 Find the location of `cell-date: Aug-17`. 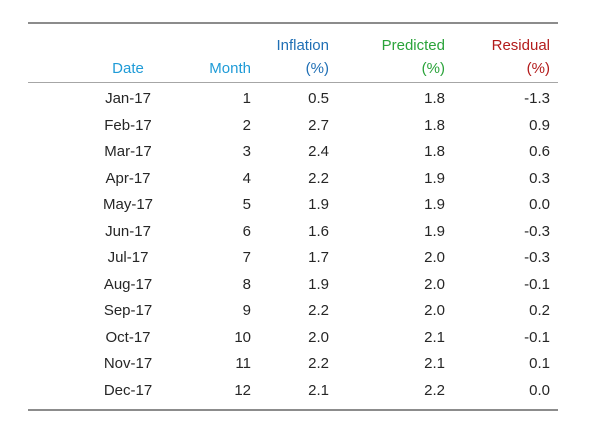

cell-date: Aug-17 is located at coordinates (128, 284).